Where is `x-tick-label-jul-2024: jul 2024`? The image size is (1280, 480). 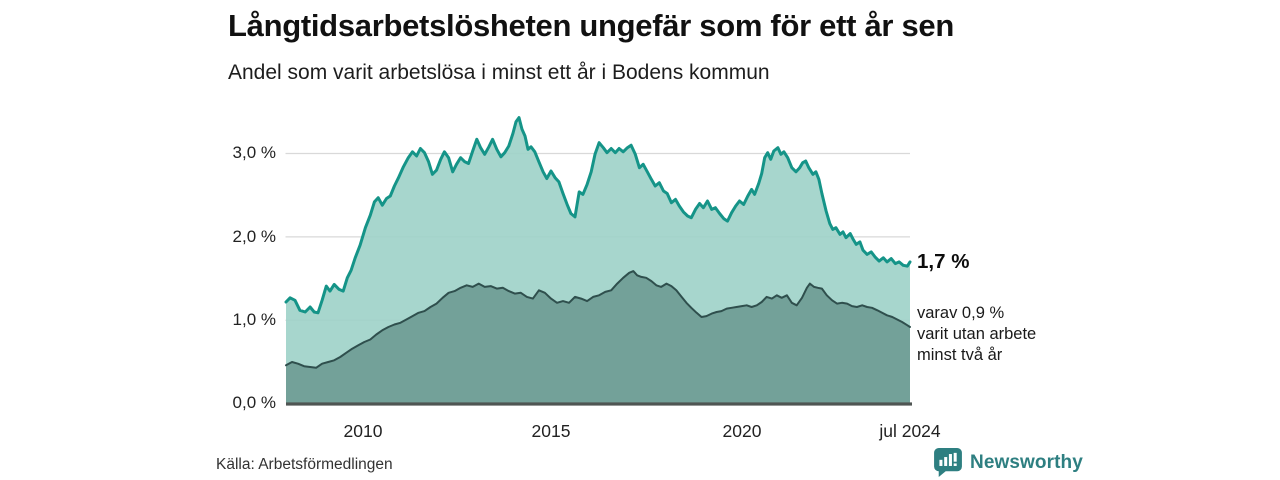
x-tick-label-jul-2024: jul 2024 is located at coordinates (910, 431).